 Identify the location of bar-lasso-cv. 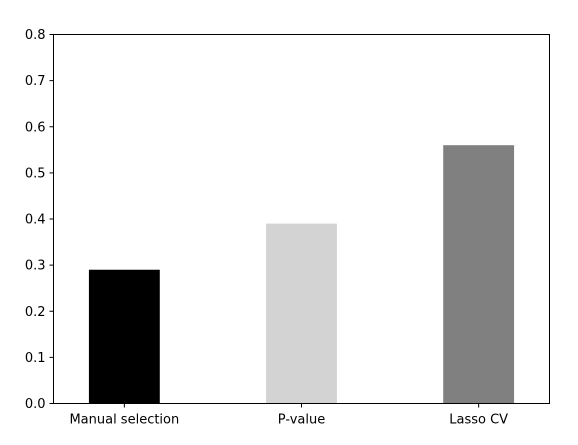
(479, 274).